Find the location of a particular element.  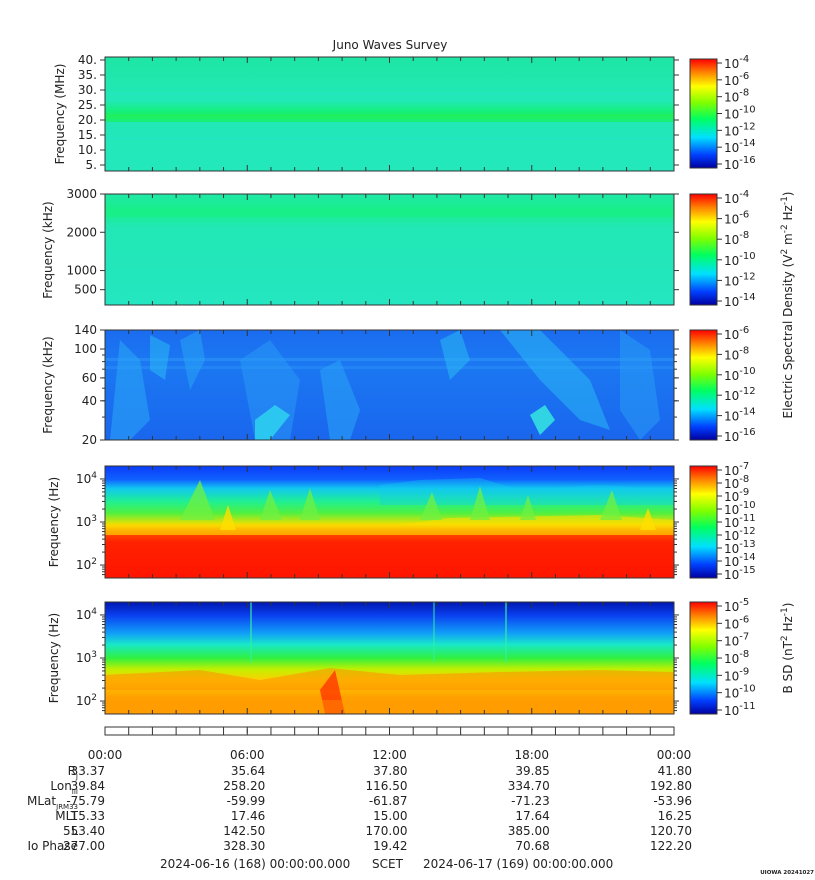

y-tick-label: 10⁴ is located at coordinates (86, 478).